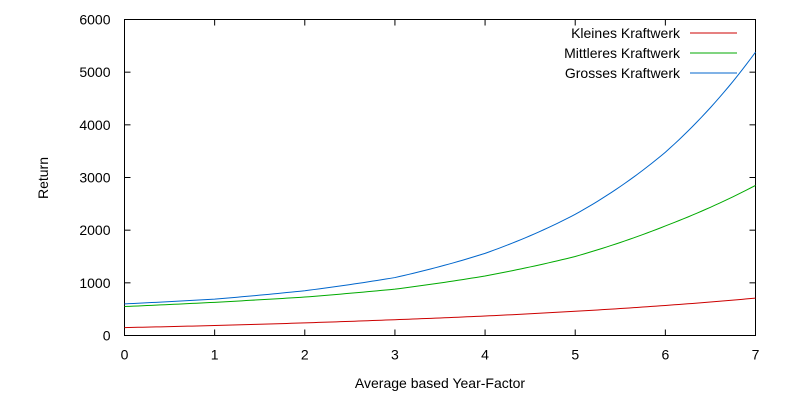 This screenshot has width=800, height=400. Describe the element at coordinates (94, 72) in the screenshot. I see `y-tick-label: 5000` at that location.